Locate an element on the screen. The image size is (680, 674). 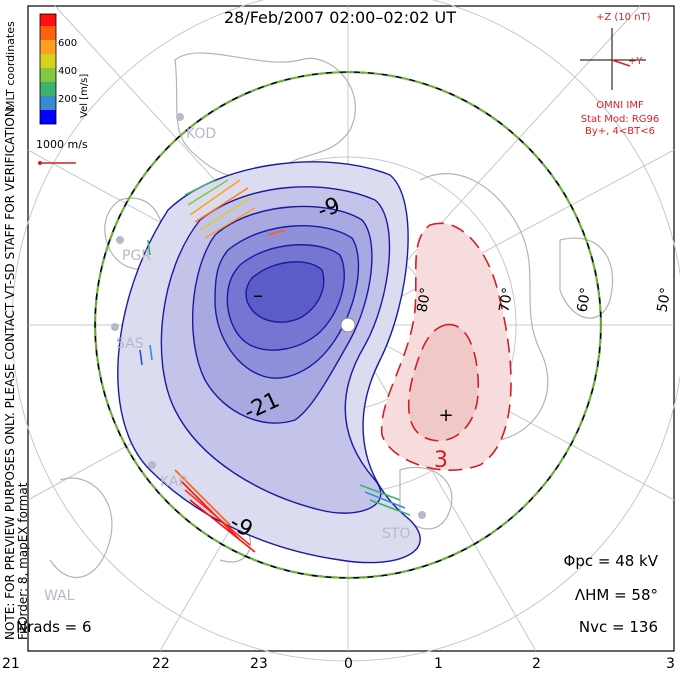
maximum-mark: + is located at coordinates (445, 415).